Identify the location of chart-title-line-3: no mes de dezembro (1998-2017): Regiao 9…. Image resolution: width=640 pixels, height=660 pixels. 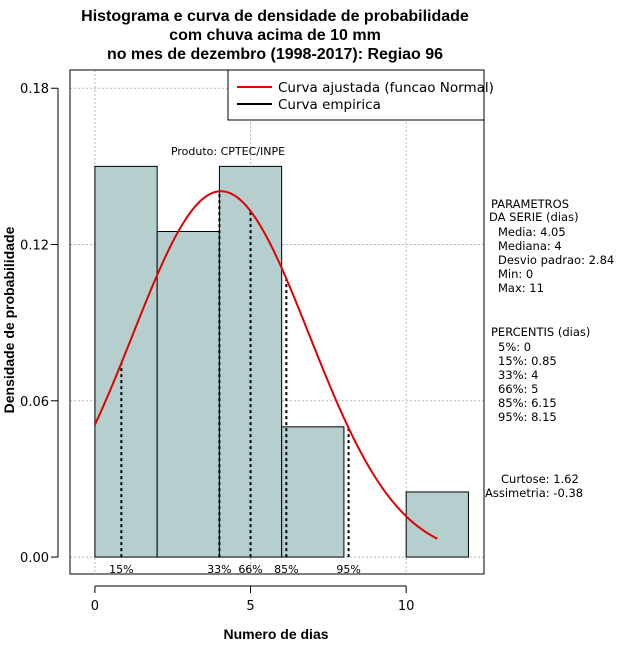
(275, 54).